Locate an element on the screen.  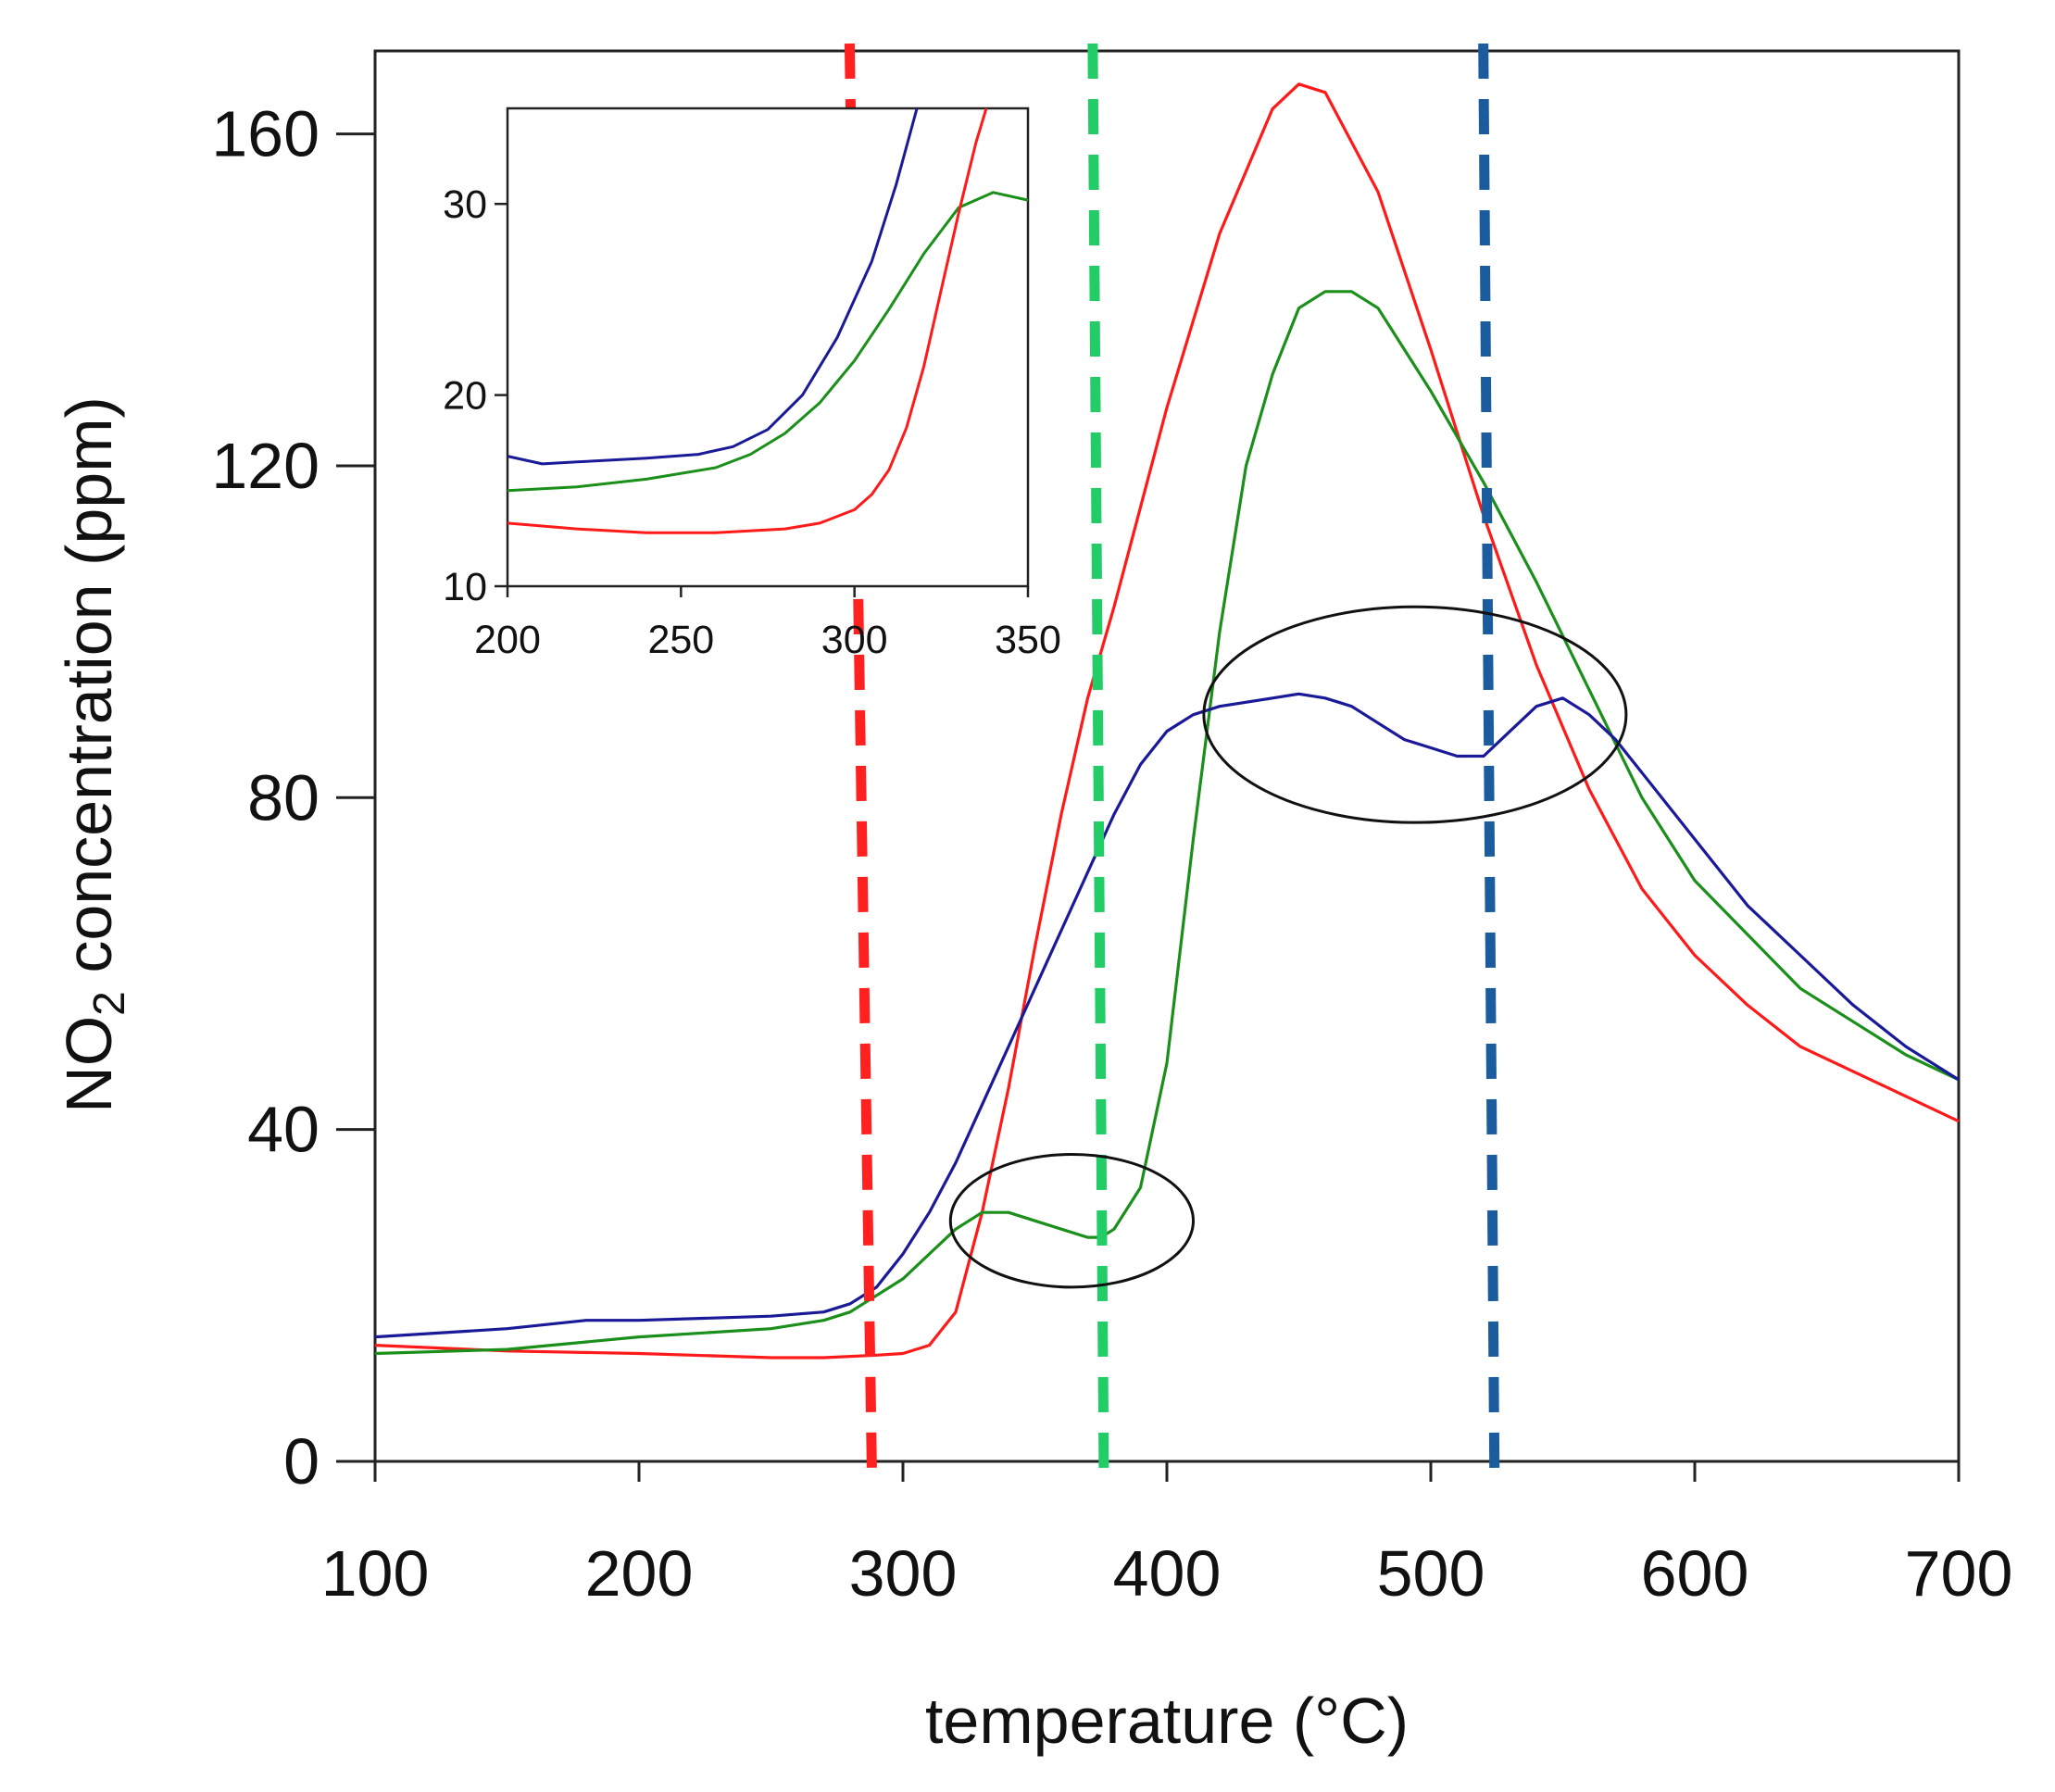
inset-series-group is located at coordinates (768, 320).